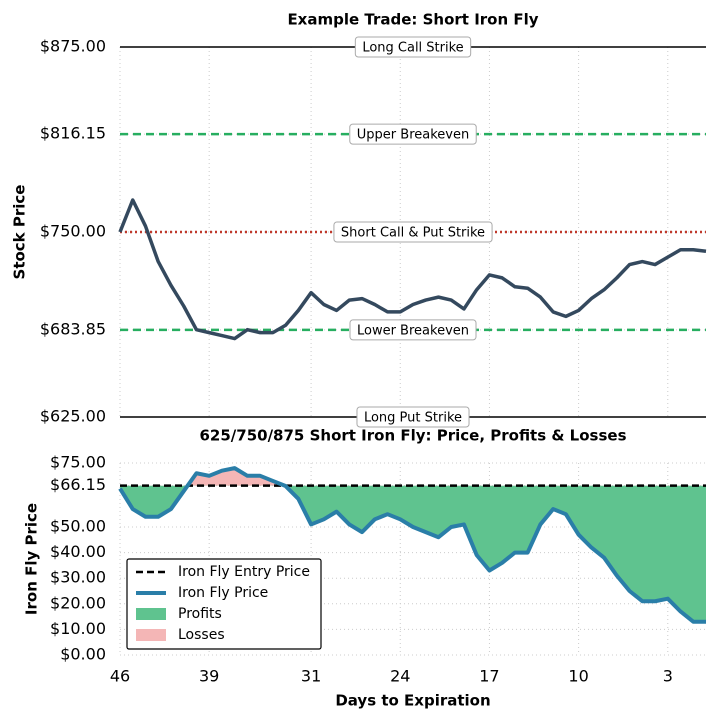 Image resolution: width=727 pixels, height=723 pixels. What do you see at coordinates (78, 462) in the screenshot?
I see `y-tick-label: $75.00` at bounding box center [78, 462].